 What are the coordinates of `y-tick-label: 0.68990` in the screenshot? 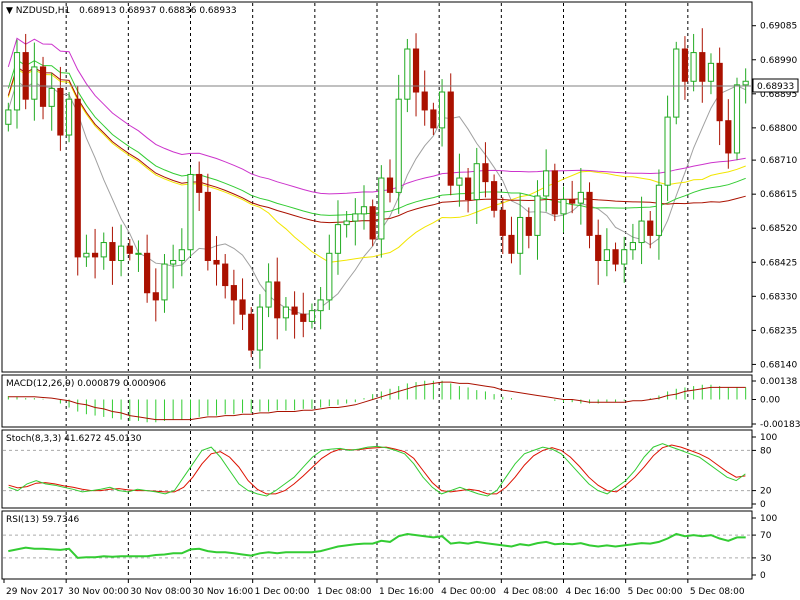 It's located at (778, 61).